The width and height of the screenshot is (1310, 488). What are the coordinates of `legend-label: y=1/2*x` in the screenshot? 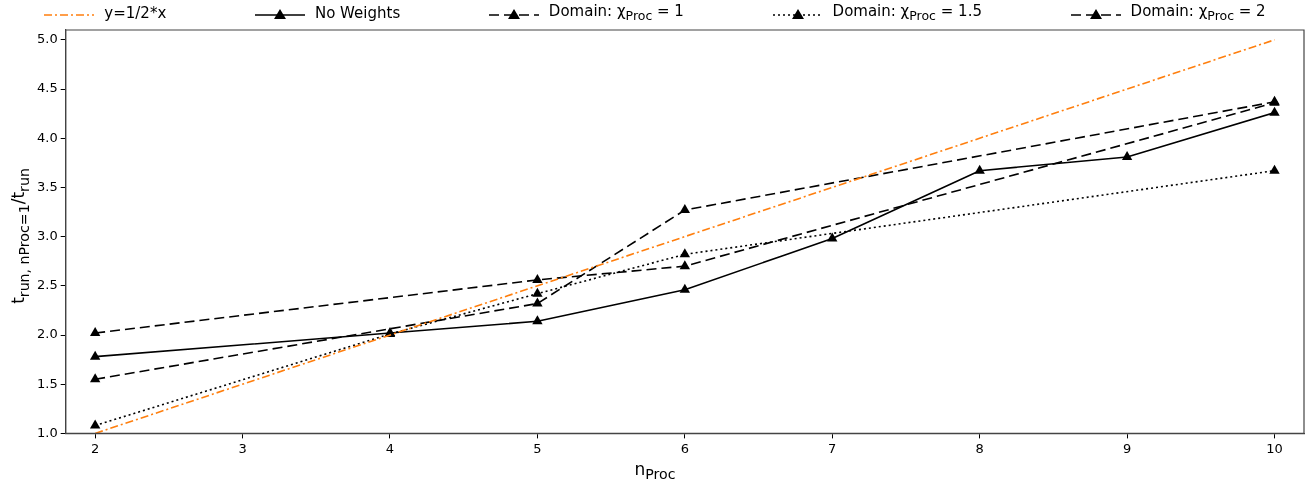 It's located at (135, 12).